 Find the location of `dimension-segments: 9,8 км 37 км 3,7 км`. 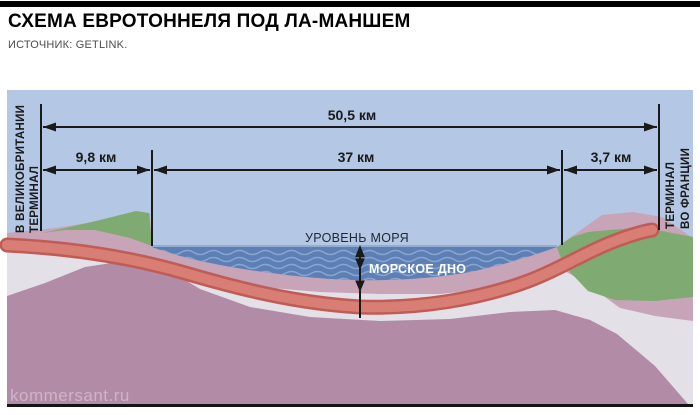

dimension-segments: 9,8 км 37 км 3,7 км is located at coordinates (350, 162).